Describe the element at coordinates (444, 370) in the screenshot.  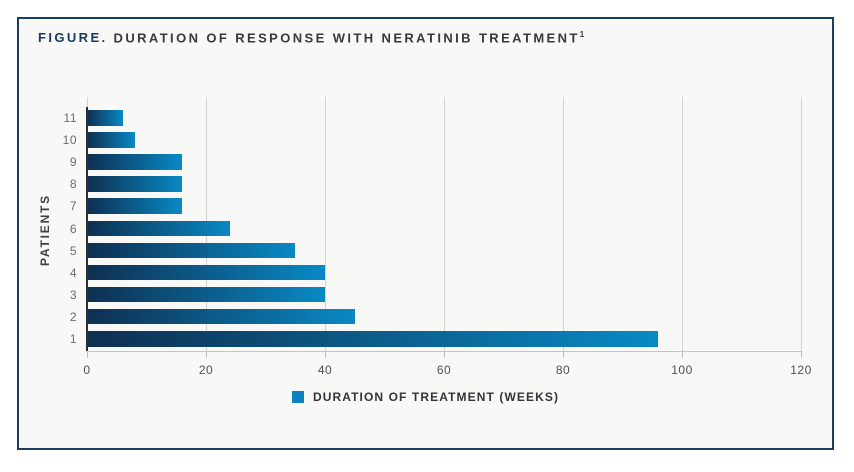
I see `x-tick-label-60: 60` at that location.